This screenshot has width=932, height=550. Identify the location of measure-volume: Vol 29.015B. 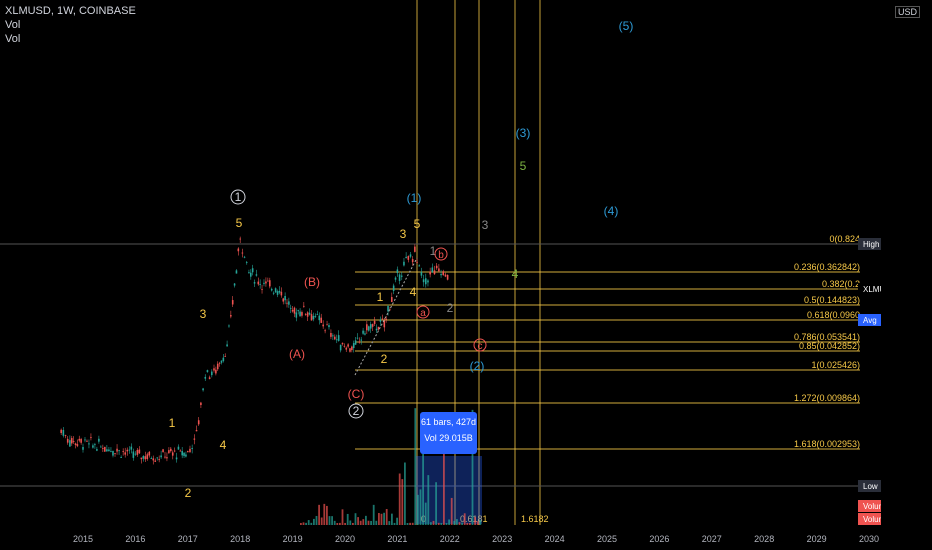
(448, 438).